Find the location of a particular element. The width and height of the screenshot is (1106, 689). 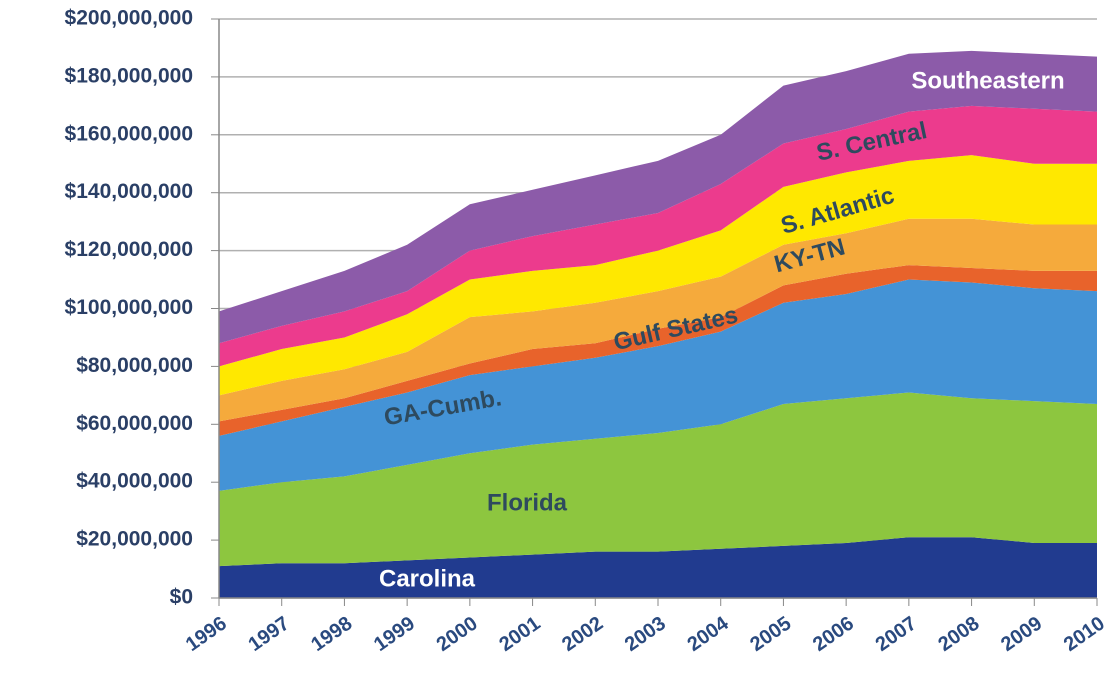

x-tick-label: 2007 is located at coordinates (896, 634).